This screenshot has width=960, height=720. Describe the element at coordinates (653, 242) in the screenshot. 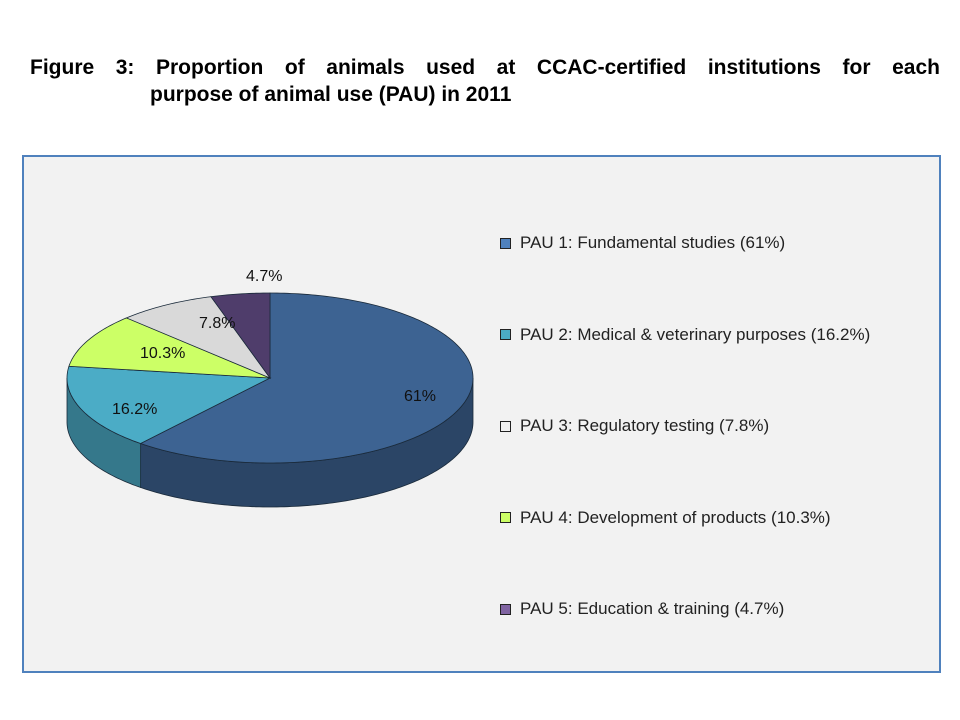

I see `legend-label: PAU 1: Fundamental studies (61%)` at that location.